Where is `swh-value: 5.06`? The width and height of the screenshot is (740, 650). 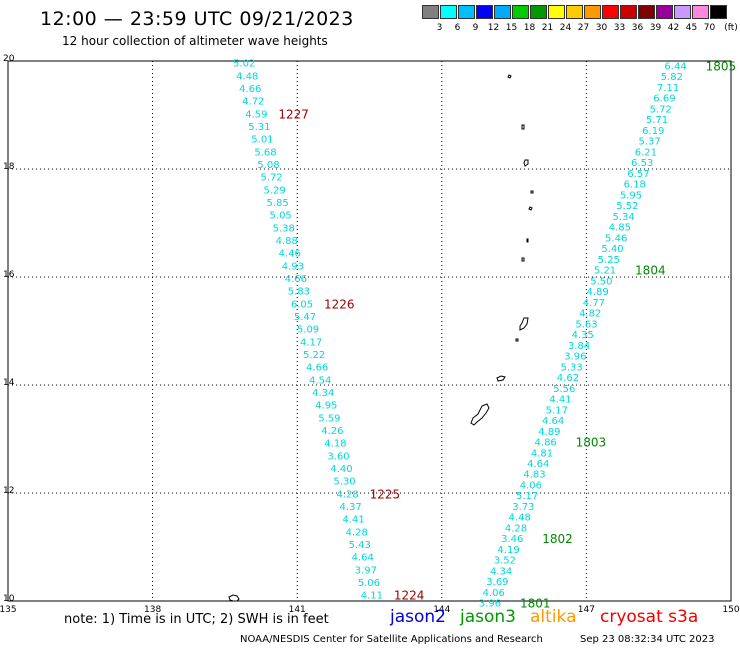
swh-value: 5.06 is located at coordinates (369, 583).